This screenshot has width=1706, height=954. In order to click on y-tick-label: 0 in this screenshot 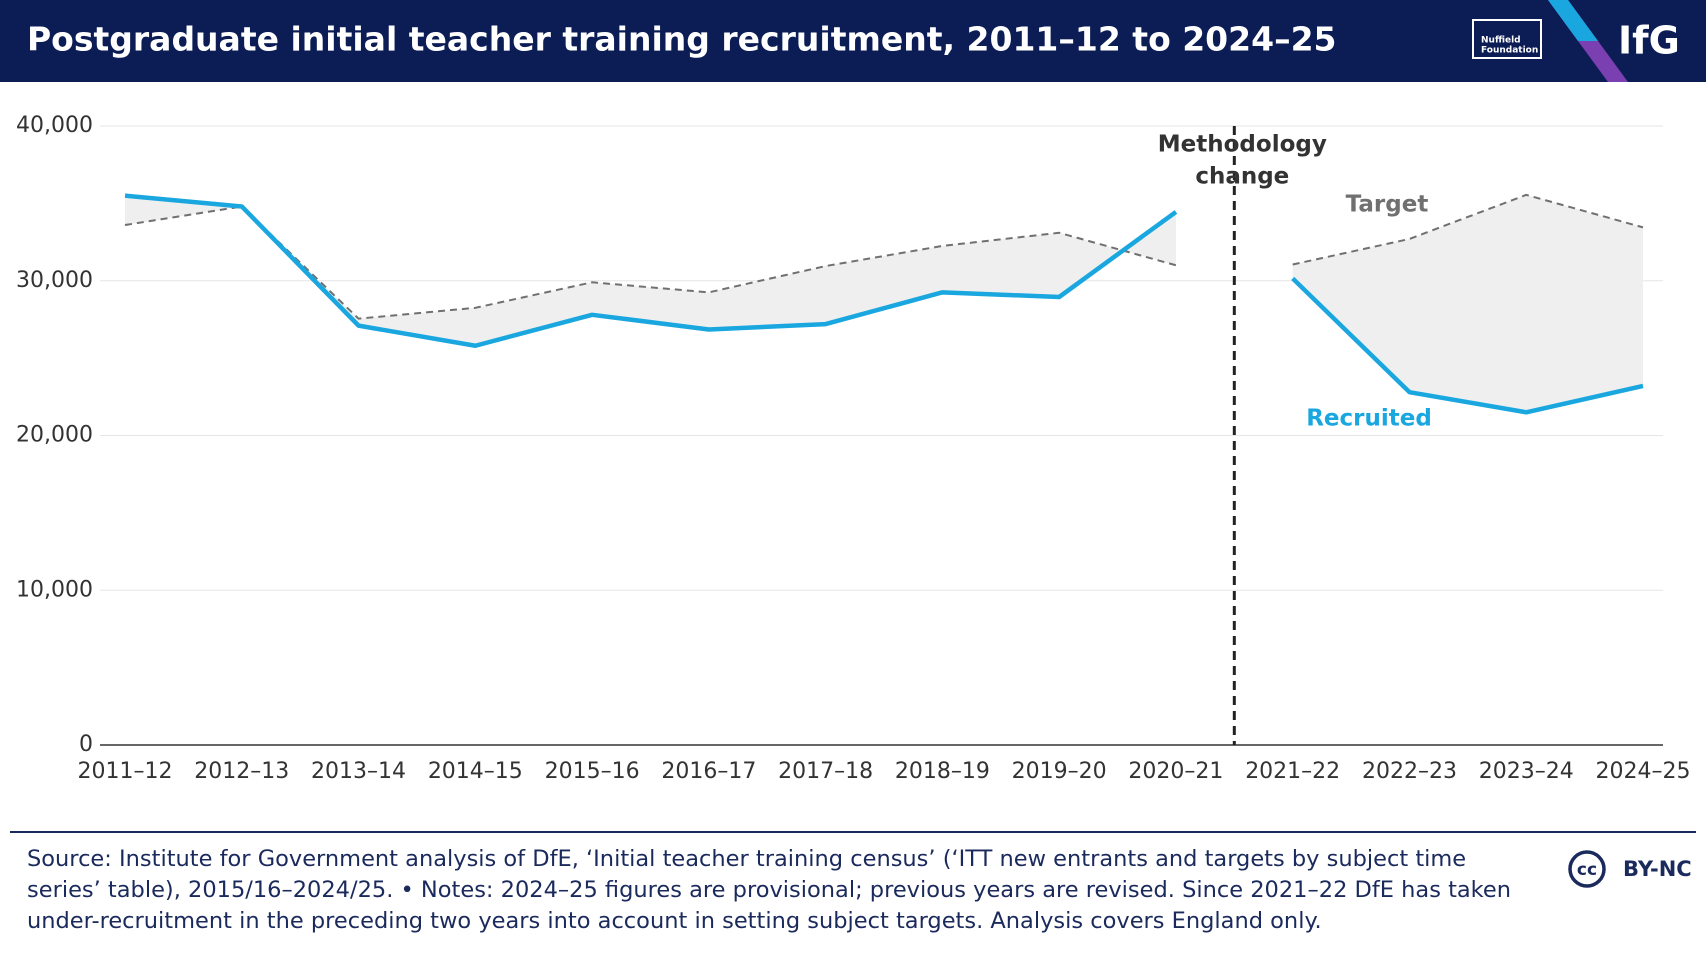, I will do `click(86, 744)`.